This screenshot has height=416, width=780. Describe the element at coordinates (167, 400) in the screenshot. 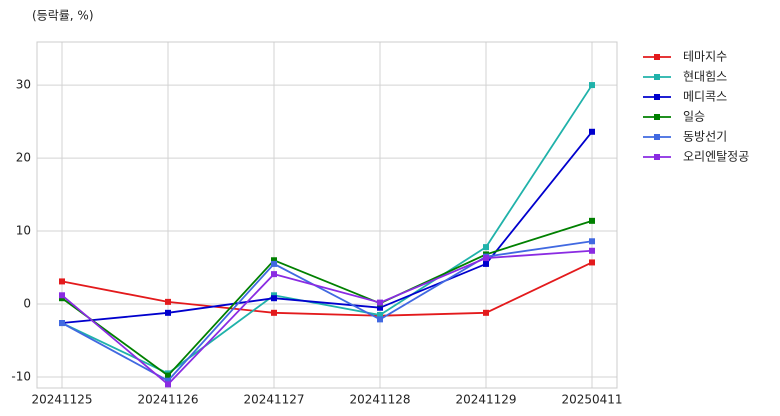

I see `x-tick-label: 20241126` at that location.